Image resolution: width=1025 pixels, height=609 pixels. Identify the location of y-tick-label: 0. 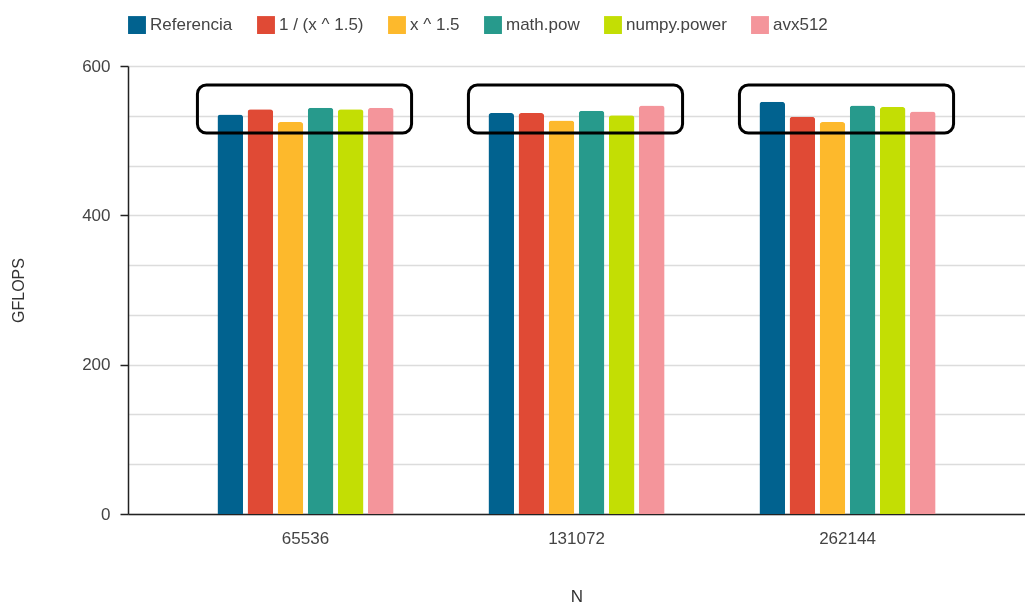
(106, 514).